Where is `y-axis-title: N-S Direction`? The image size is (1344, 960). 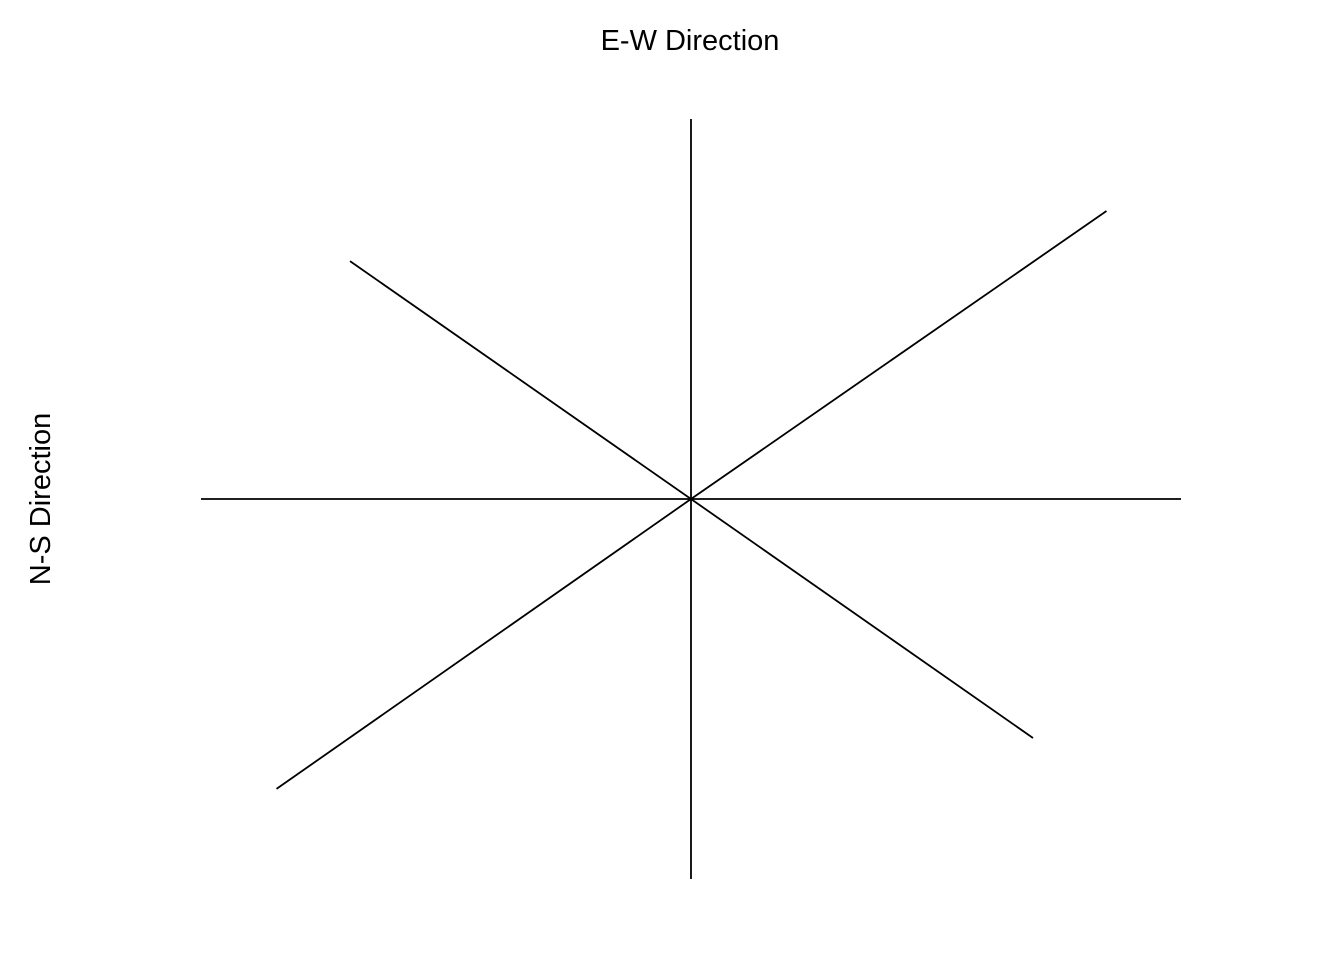 y-axis-title: N-S Direction is located at coordinates (41, 499).